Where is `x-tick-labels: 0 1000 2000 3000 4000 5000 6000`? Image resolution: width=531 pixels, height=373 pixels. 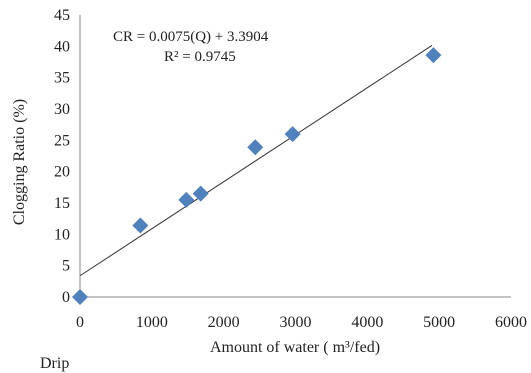 x-tick-labels: 0 1000 2000 3000 4000 5000 6000 is located at coordinates (301, 322).